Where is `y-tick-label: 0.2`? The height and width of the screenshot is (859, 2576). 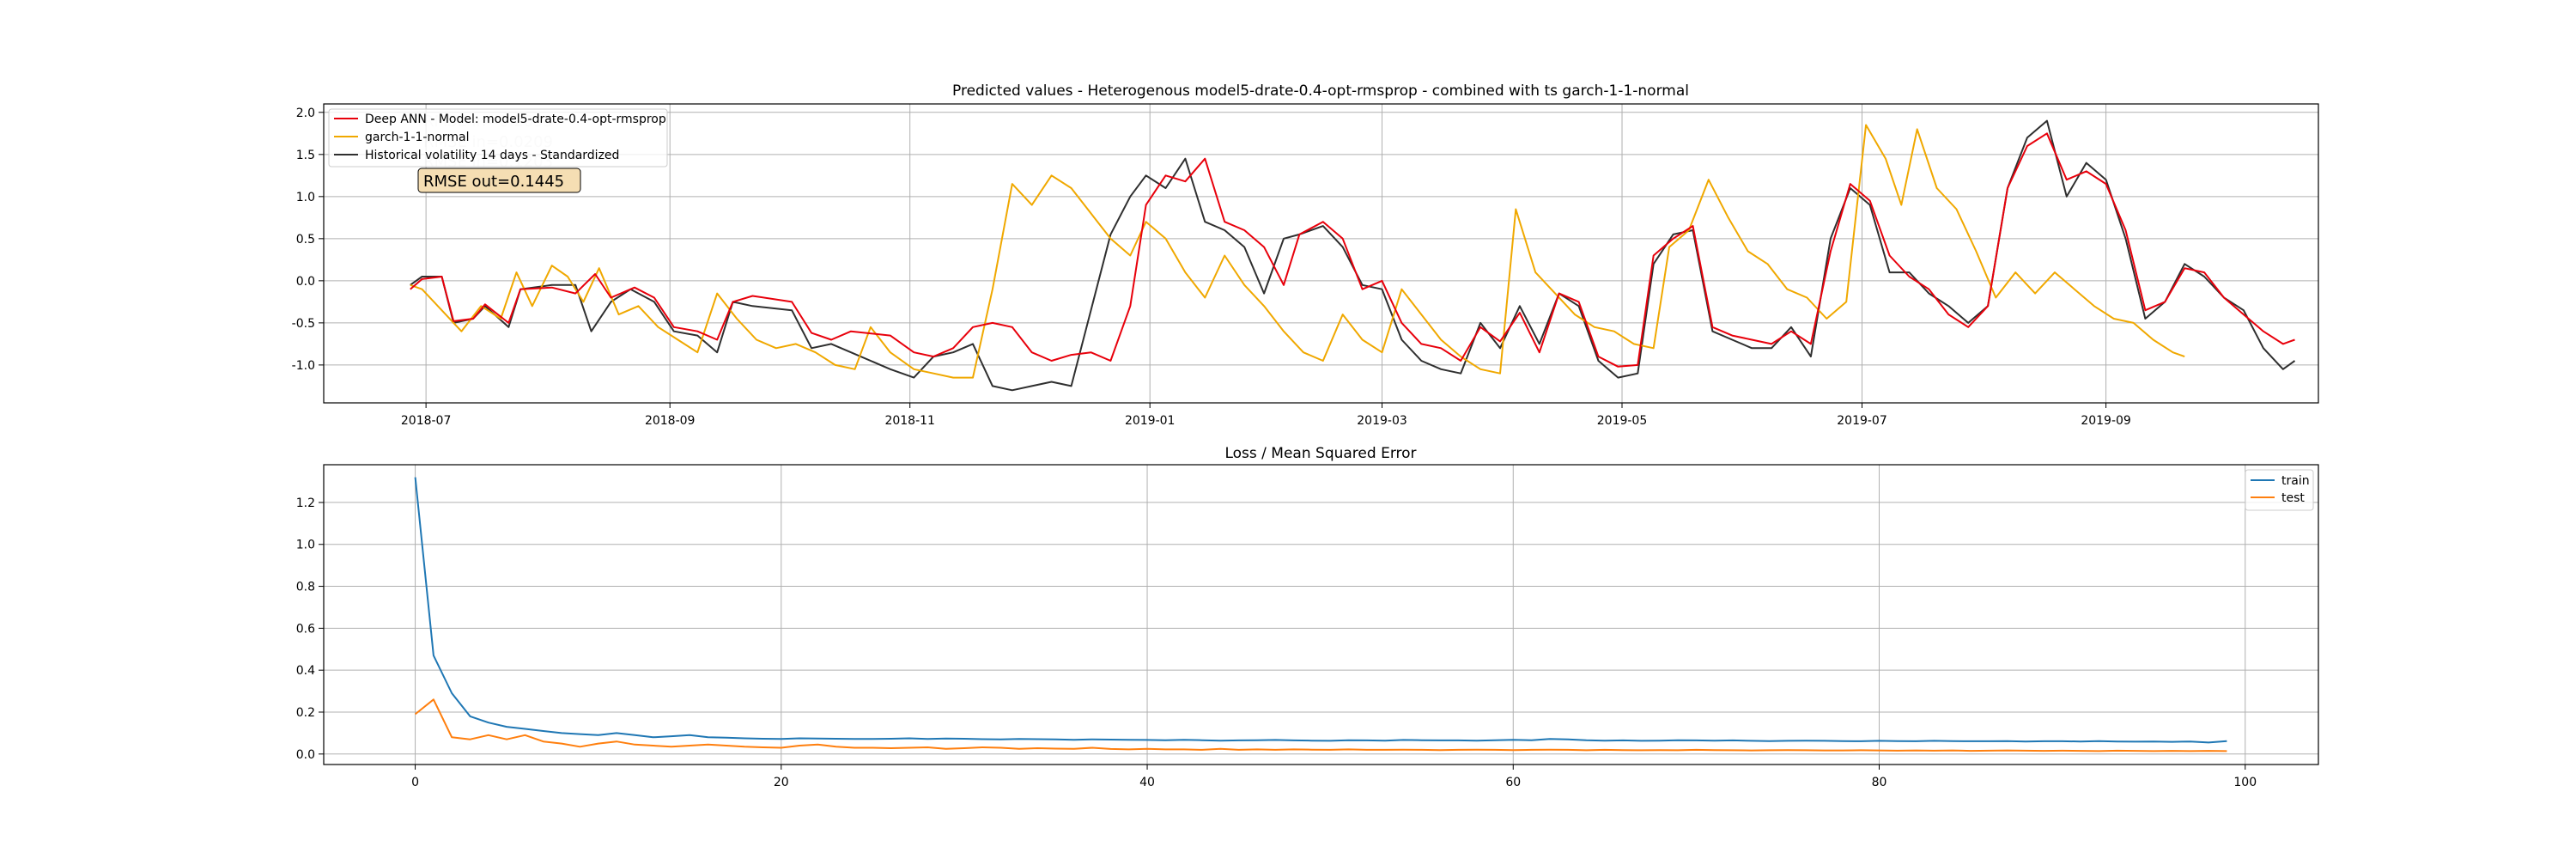 y-tick-label: 0.2 is located at coordinates (305, 713).